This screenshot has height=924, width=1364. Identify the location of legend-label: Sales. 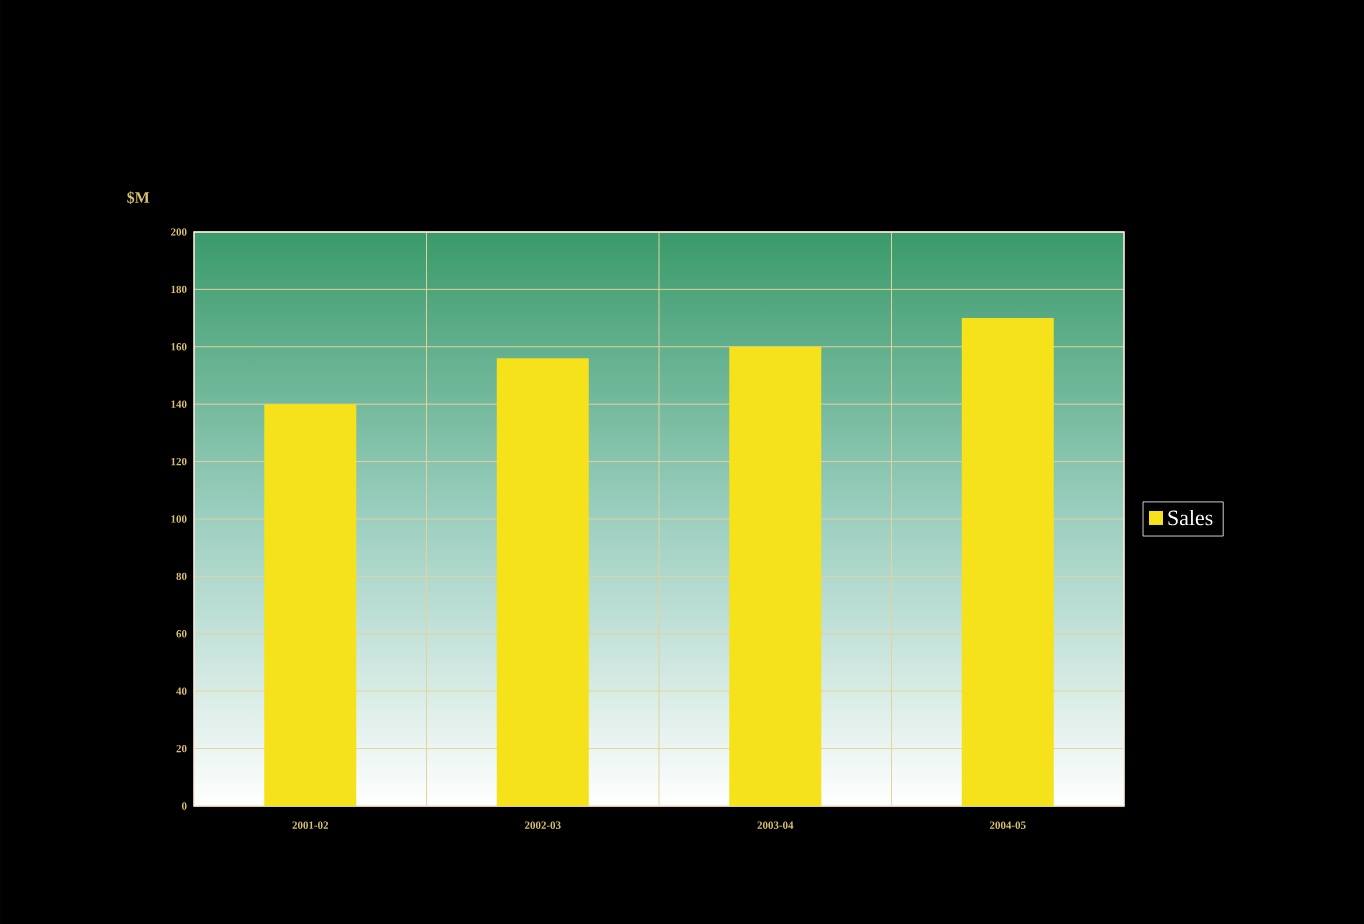
(1190, 517).